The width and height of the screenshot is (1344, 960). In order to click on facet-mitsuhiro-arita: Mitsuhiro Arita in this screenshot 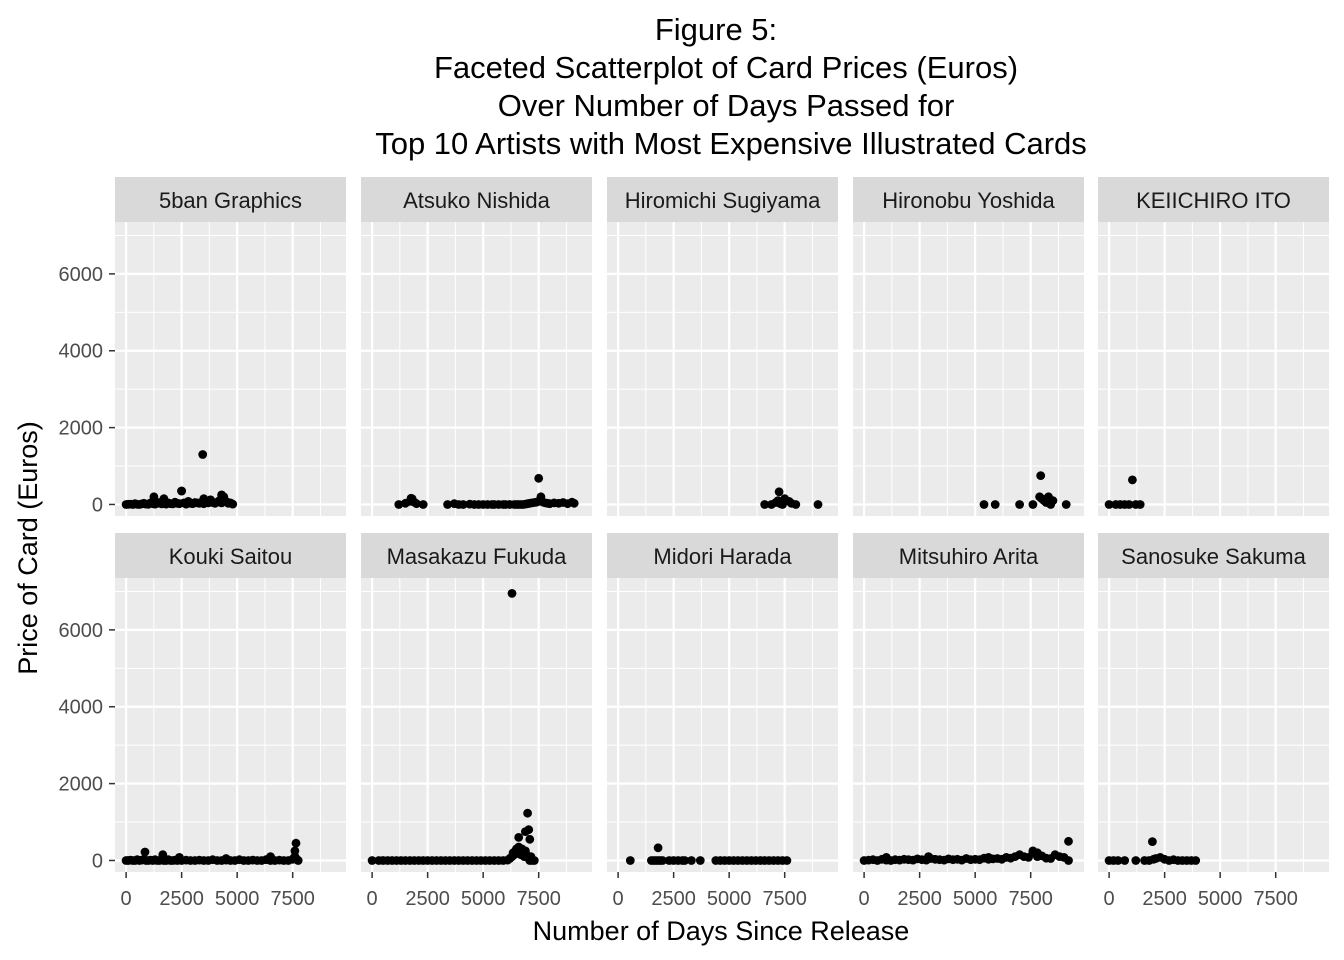, I will do `click(968, 702)`.